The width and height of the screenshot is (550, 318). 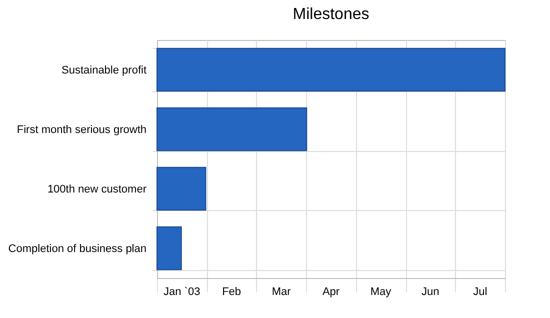 What do you see at coordinates (331, 292) in the screenshot?
I see `text: Apr` at bounding box center [331, 292].